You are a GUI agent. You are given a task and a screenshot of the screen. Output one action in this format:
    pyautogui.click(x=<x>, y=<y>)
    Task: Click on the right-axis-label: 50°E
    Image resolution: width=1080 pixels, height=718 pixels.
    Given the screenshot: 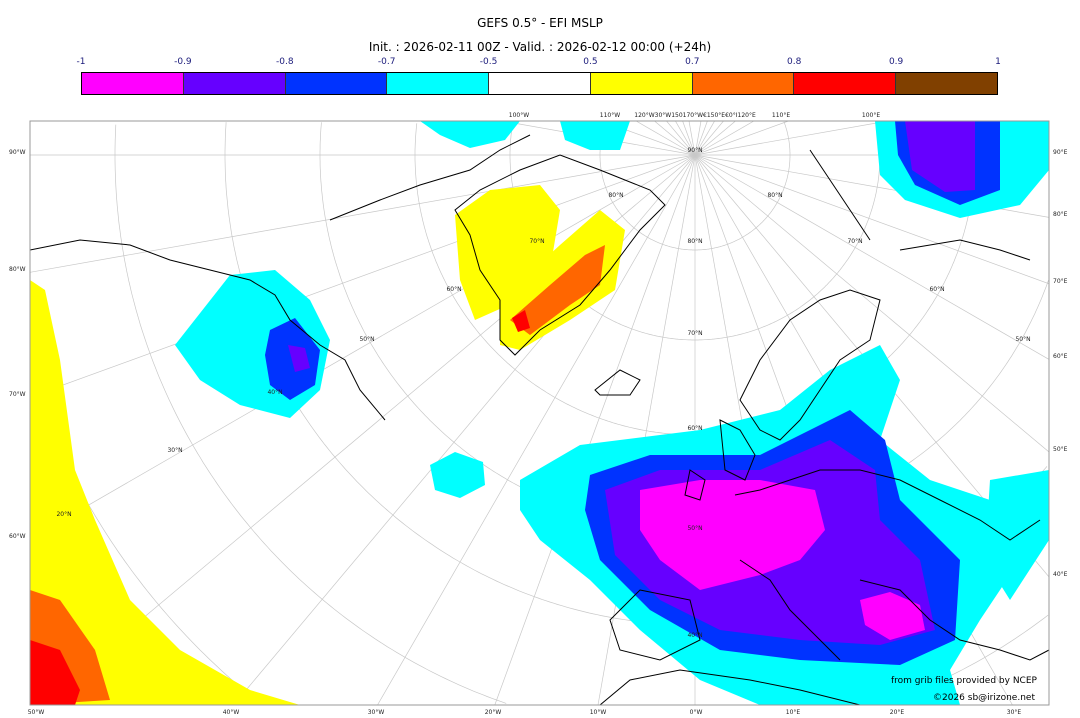 What is the action you would take?
    pyautogui.click(x=1060, y=449)
    